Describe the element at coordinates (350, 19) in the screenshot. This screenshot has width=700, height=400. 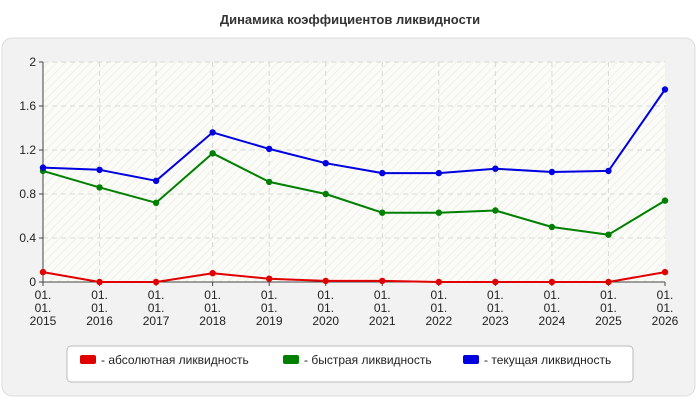
I see `chart-title: Динамика коэффициентов ликвидности` at that location.